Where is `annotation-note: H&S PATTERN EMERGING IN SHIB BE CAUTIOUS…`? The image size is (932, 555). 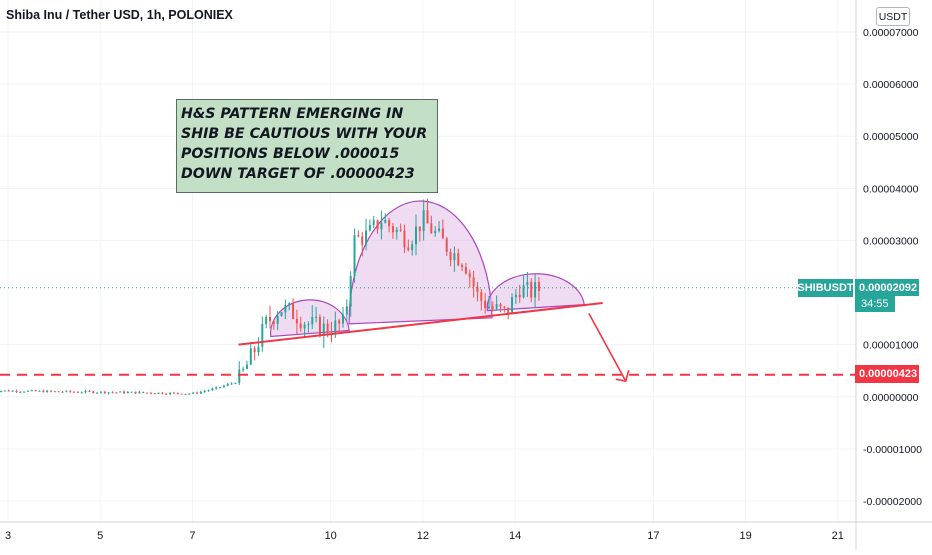 annotation-note: H&S PATTERN EMERGING IN SHIB BE CAUTIOUS… is located at coordinates (307, 146).